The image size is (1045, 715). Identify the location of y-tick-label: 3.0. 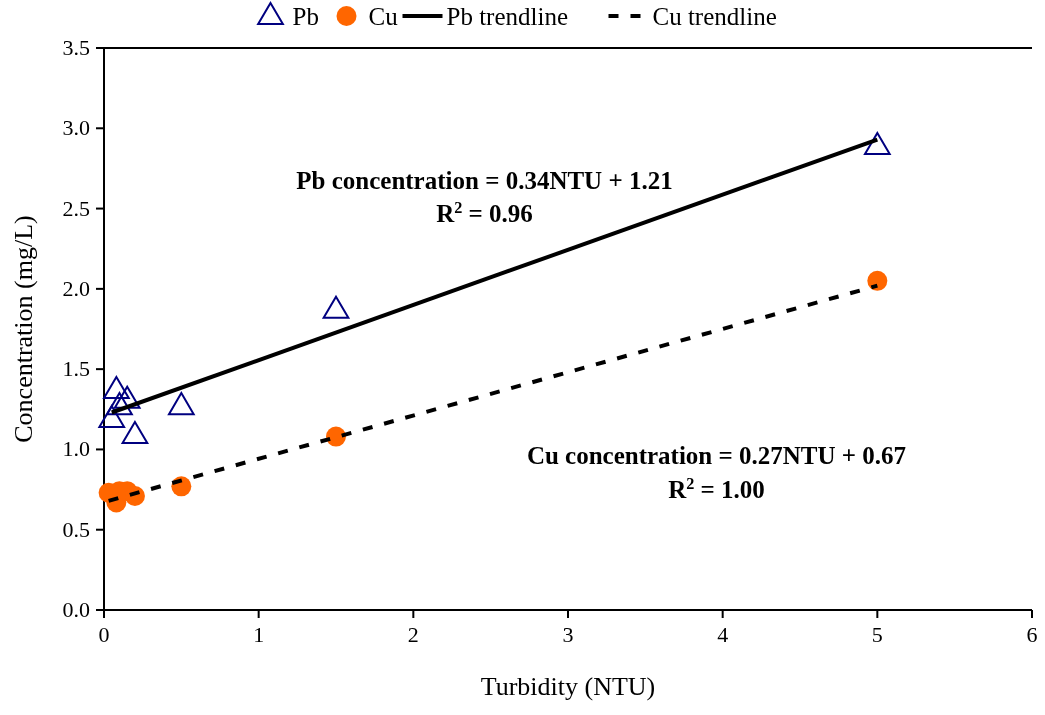
(76, 128).